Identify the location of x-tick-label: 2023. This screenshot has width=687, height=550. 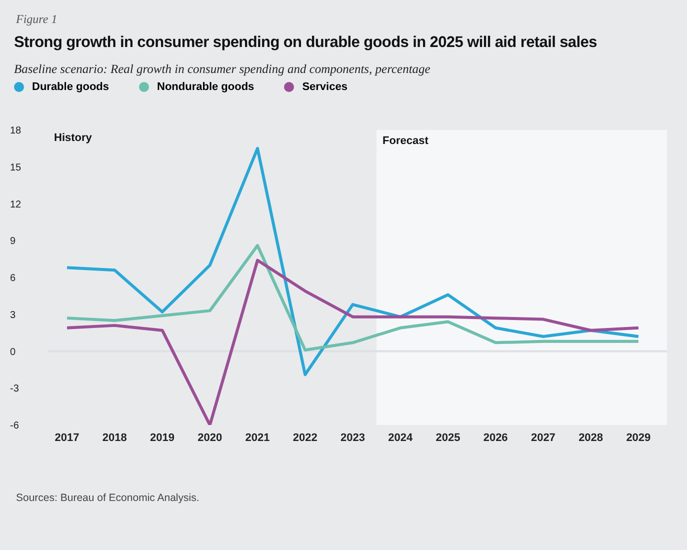
(352, 438).